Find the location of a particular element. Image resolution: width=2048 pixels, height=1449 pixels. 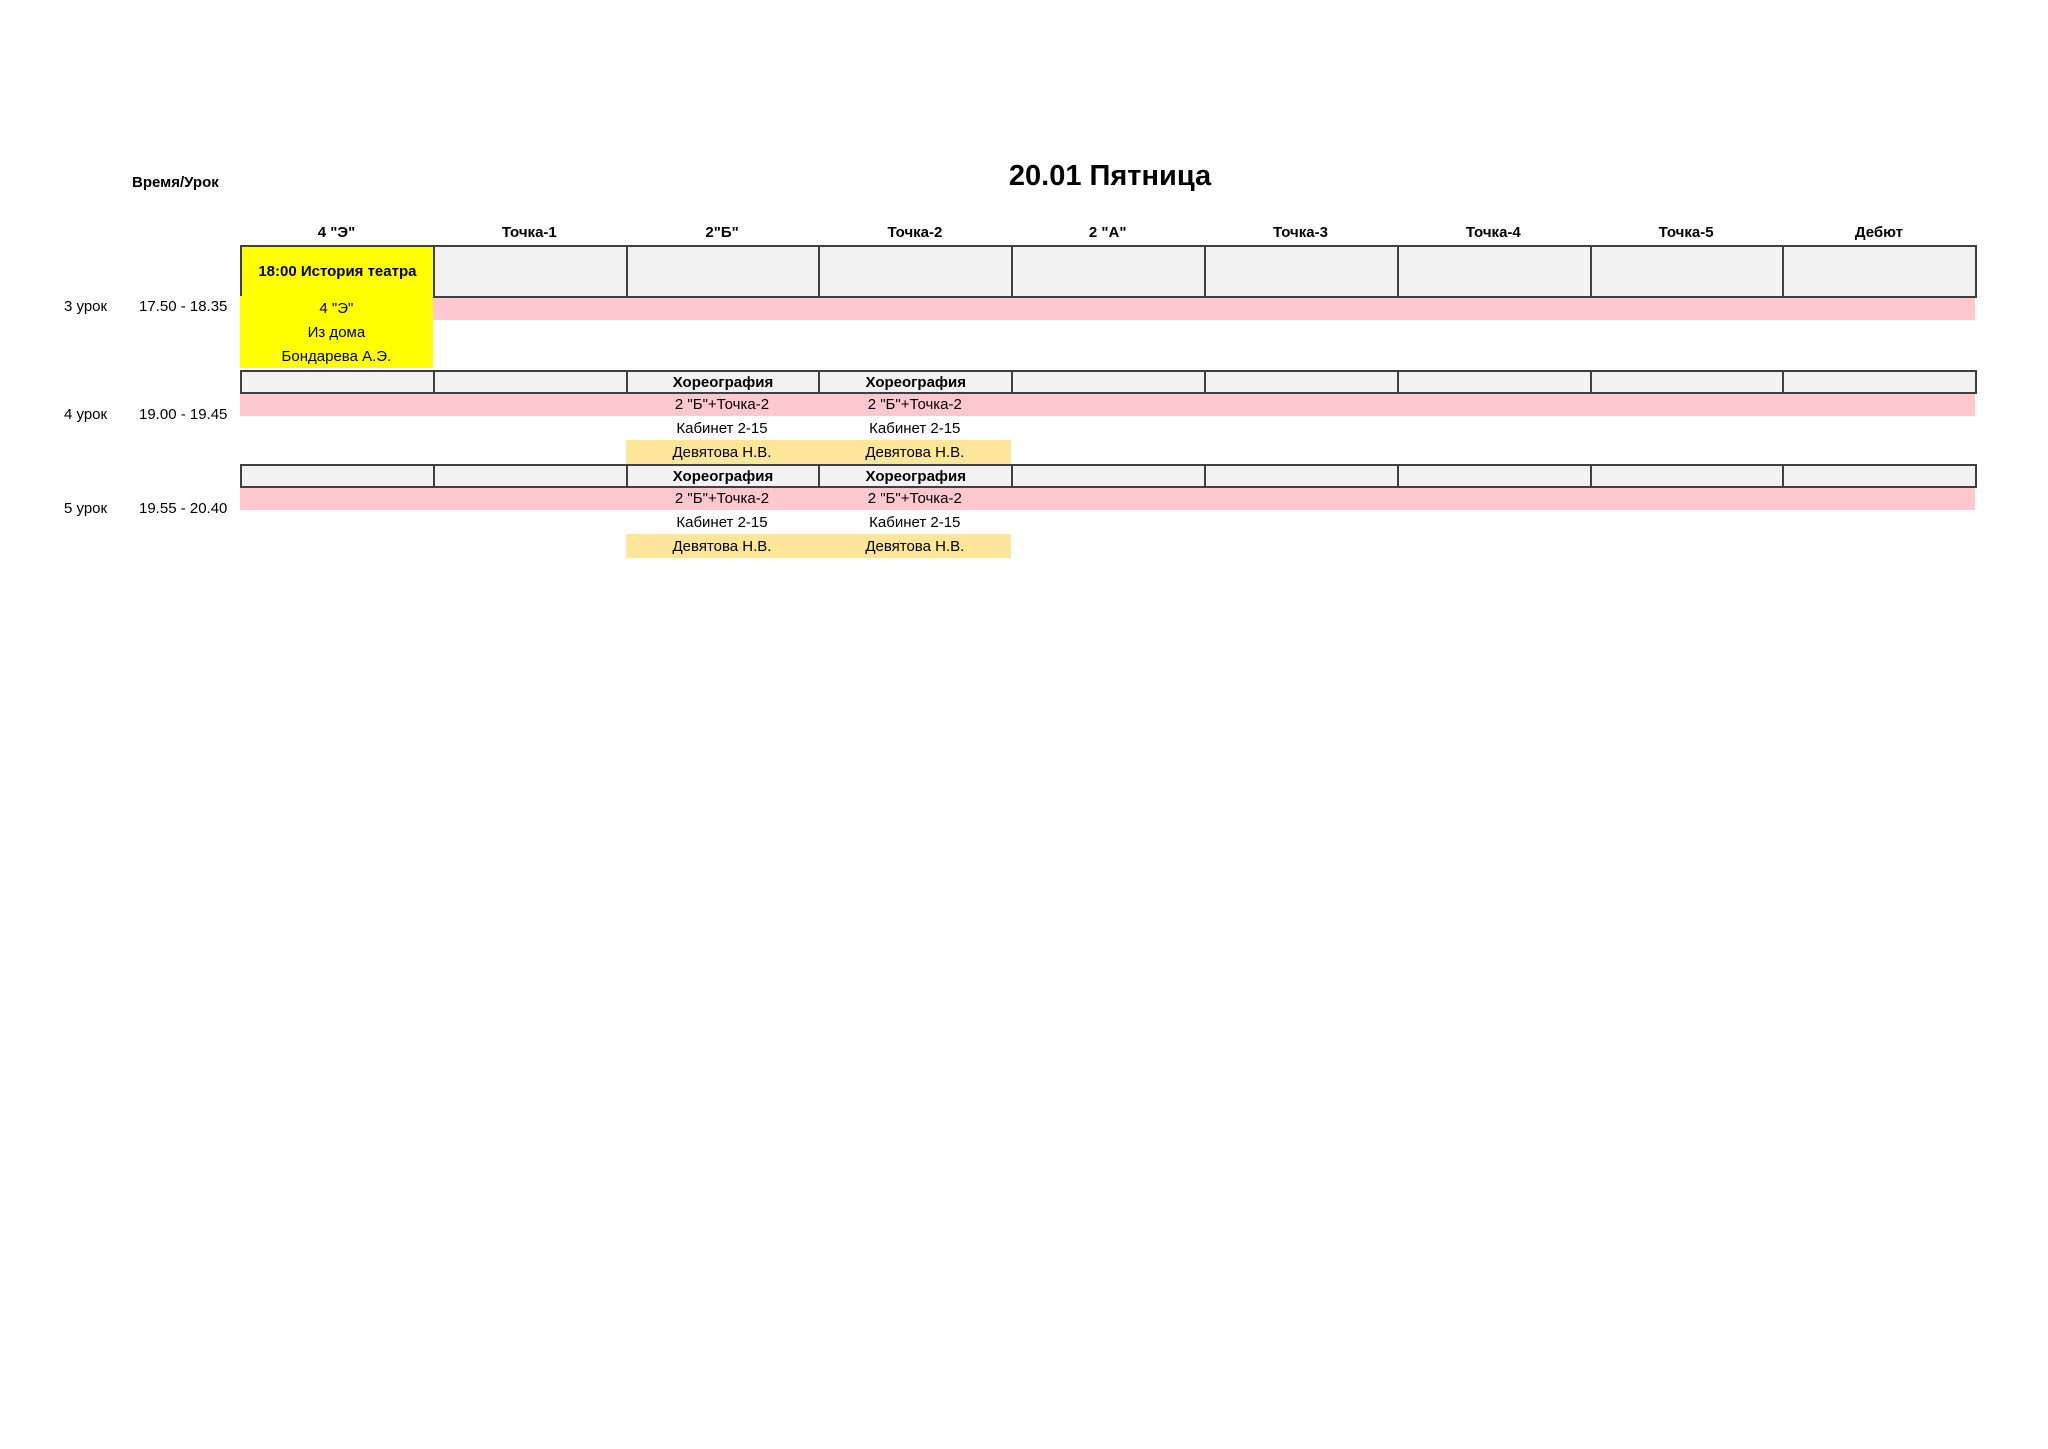

lesson-number: 4 урок is located at coordinates (86, 414).